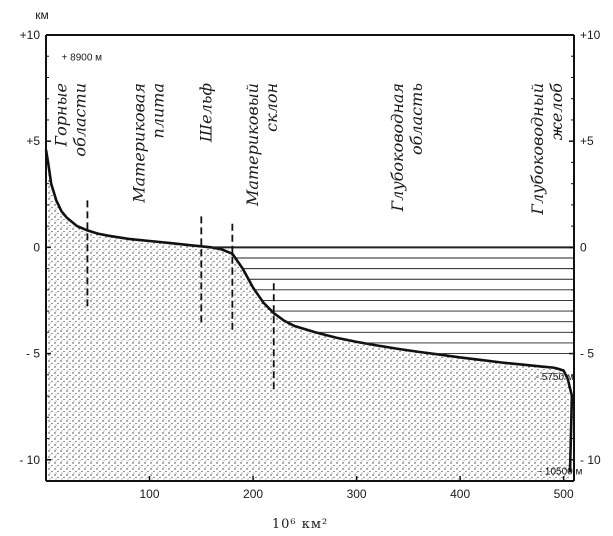  What do you see at coordinates (587, 141) in the screenshot?
I see `y-tick-label-right: +5` at bounding box center [587, 141].